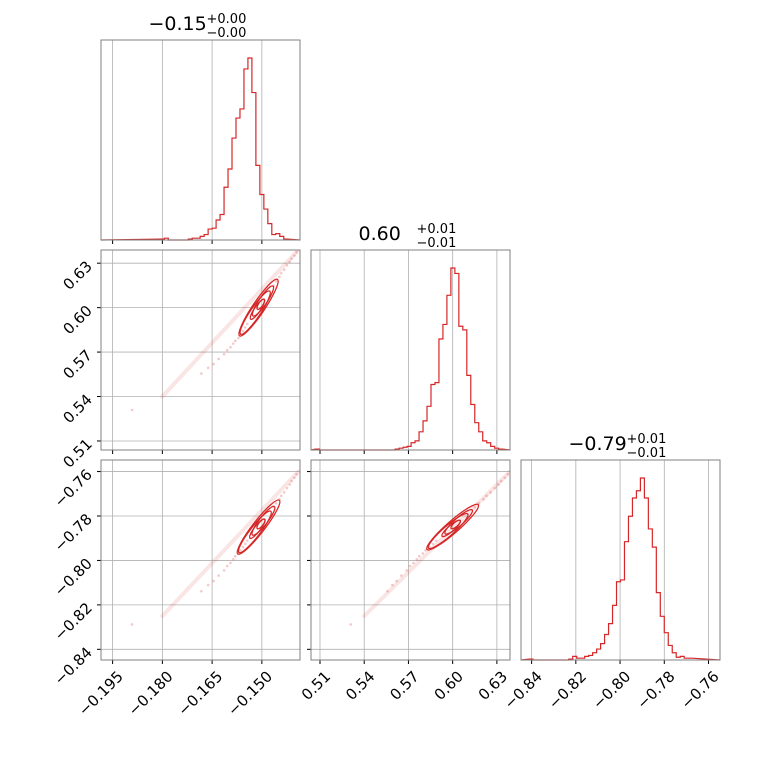 The width and height of the screenshot is (760, 760). I want to click on x-tick-label: −0.165, so click(200, 694).